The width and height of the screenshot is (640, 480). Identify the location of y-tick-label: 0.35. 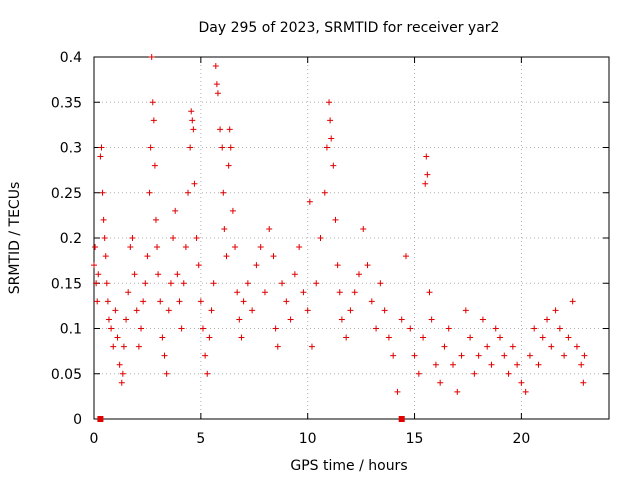
(66, 103).